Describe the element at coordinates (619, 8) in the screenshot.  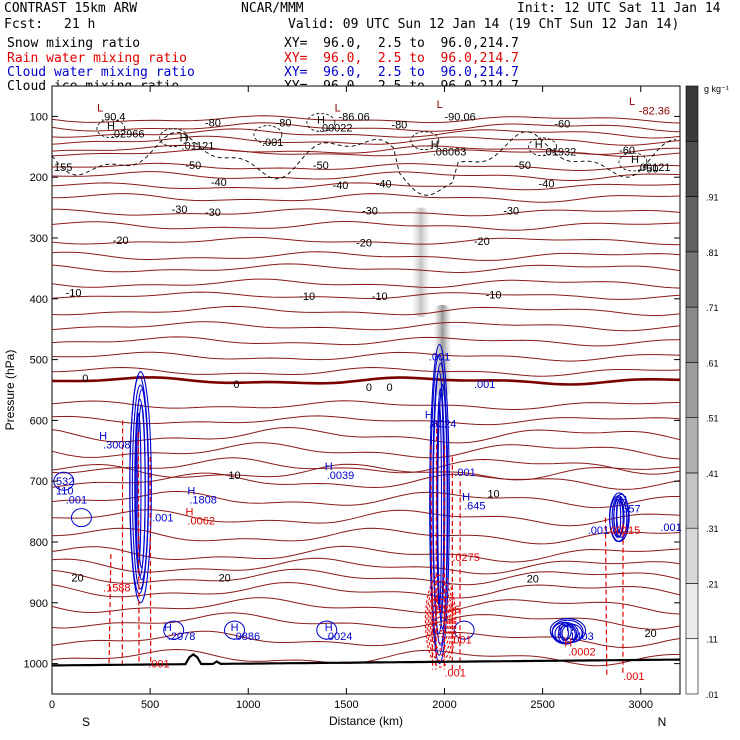
I see `init-time: Init: 12 UTC Sat 11 Jan 14` at that location.